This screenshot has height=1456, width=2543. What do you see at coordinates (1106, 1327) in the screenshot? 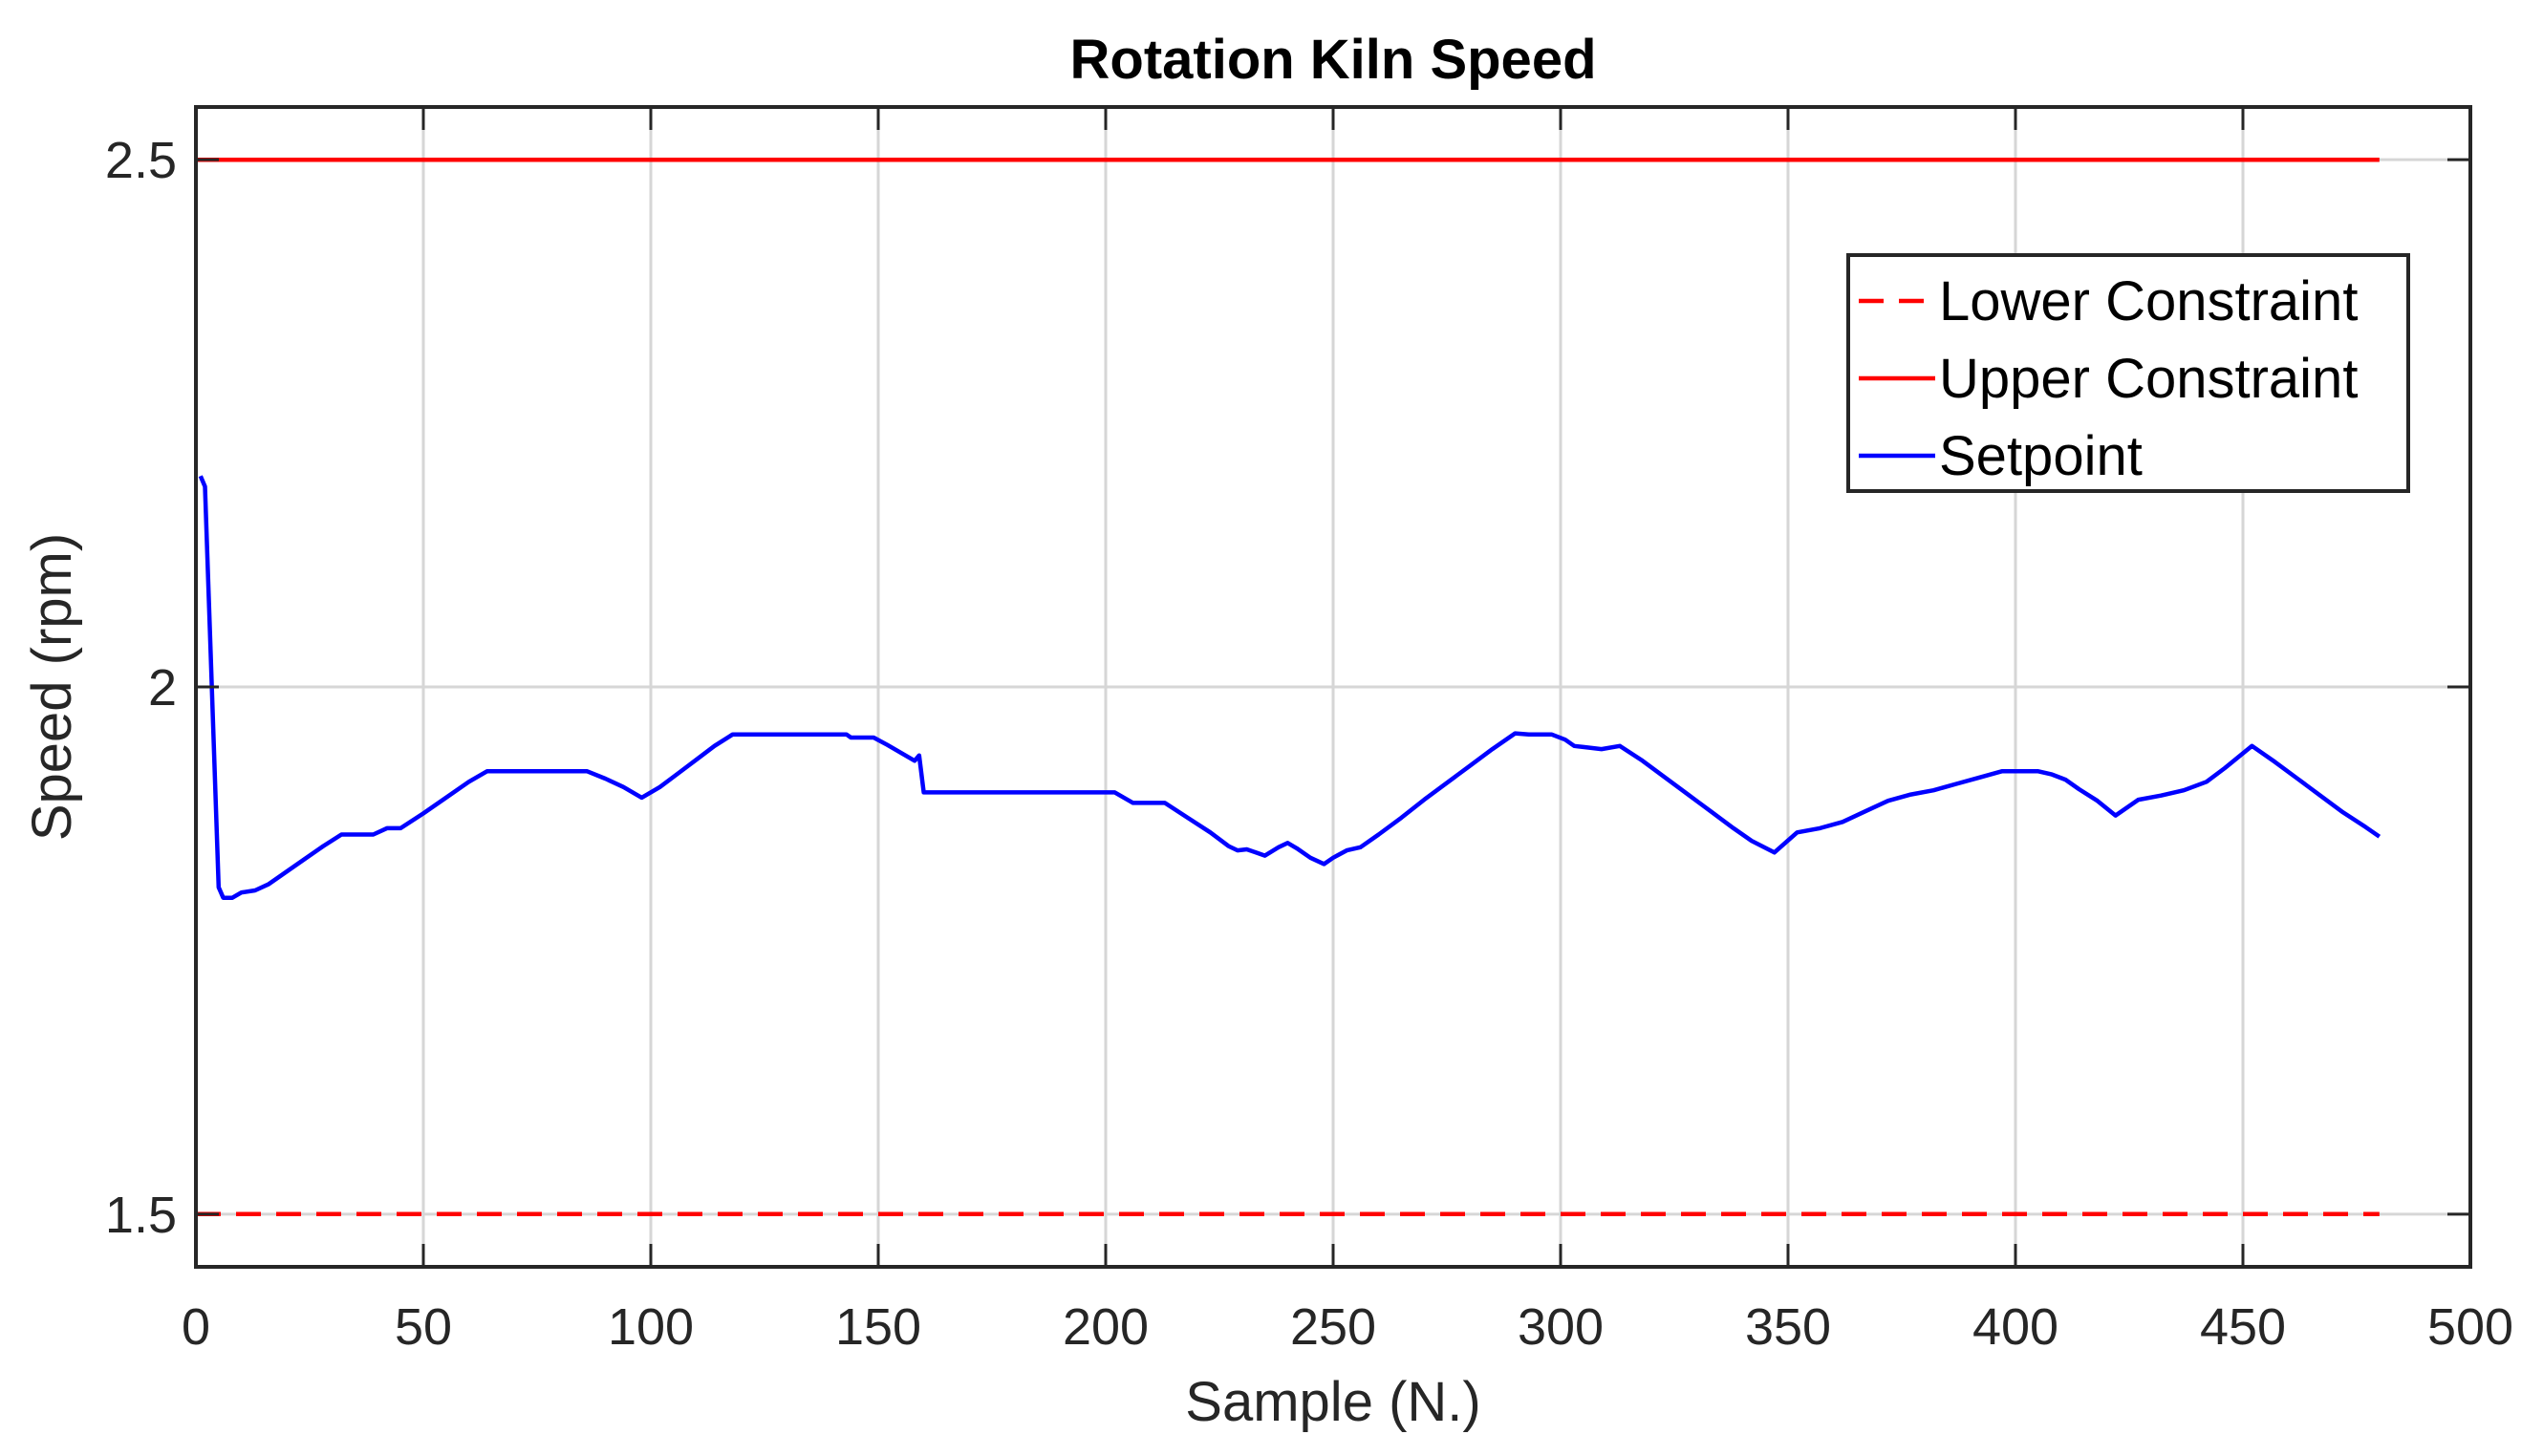
I see `x-tick-label: 200` at bounding box center [1106, 1327].